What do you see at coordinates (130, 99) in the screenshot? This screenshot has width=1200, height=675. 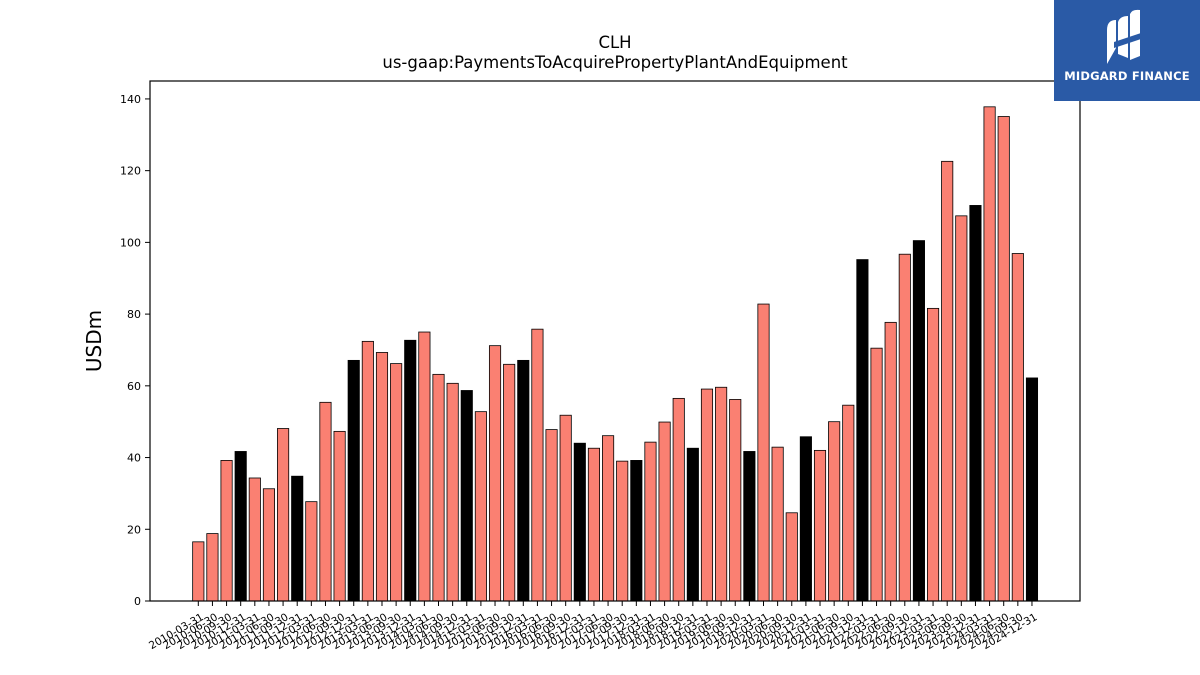 I see `y-tick-label: 140` at bounding box center [130, 99].